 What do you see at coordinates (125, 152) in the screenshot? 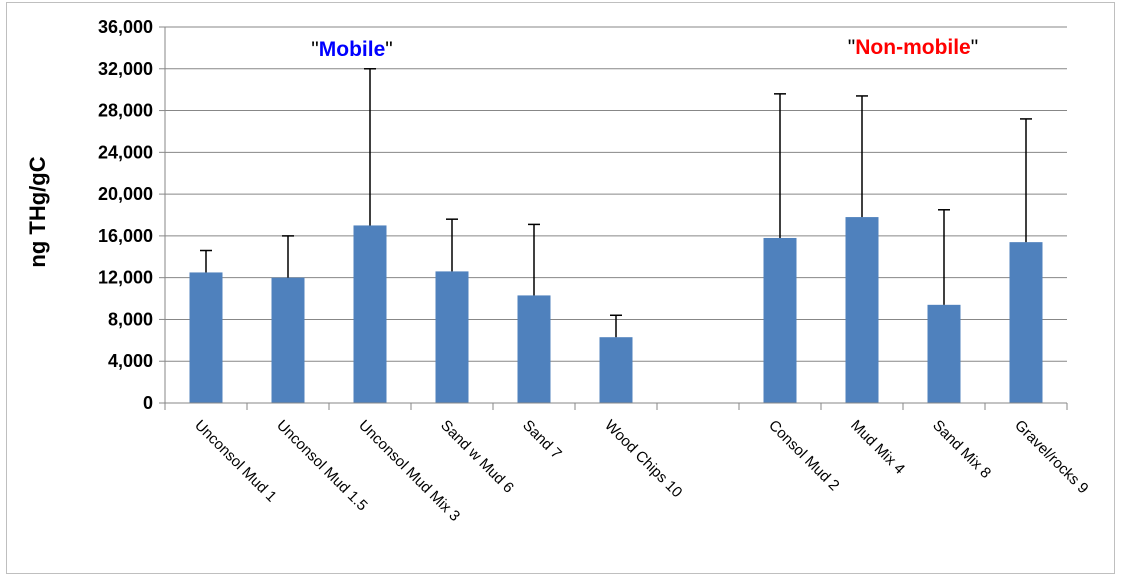
I see `y-tick-label: 24,000` at bounding box center [125, 152].